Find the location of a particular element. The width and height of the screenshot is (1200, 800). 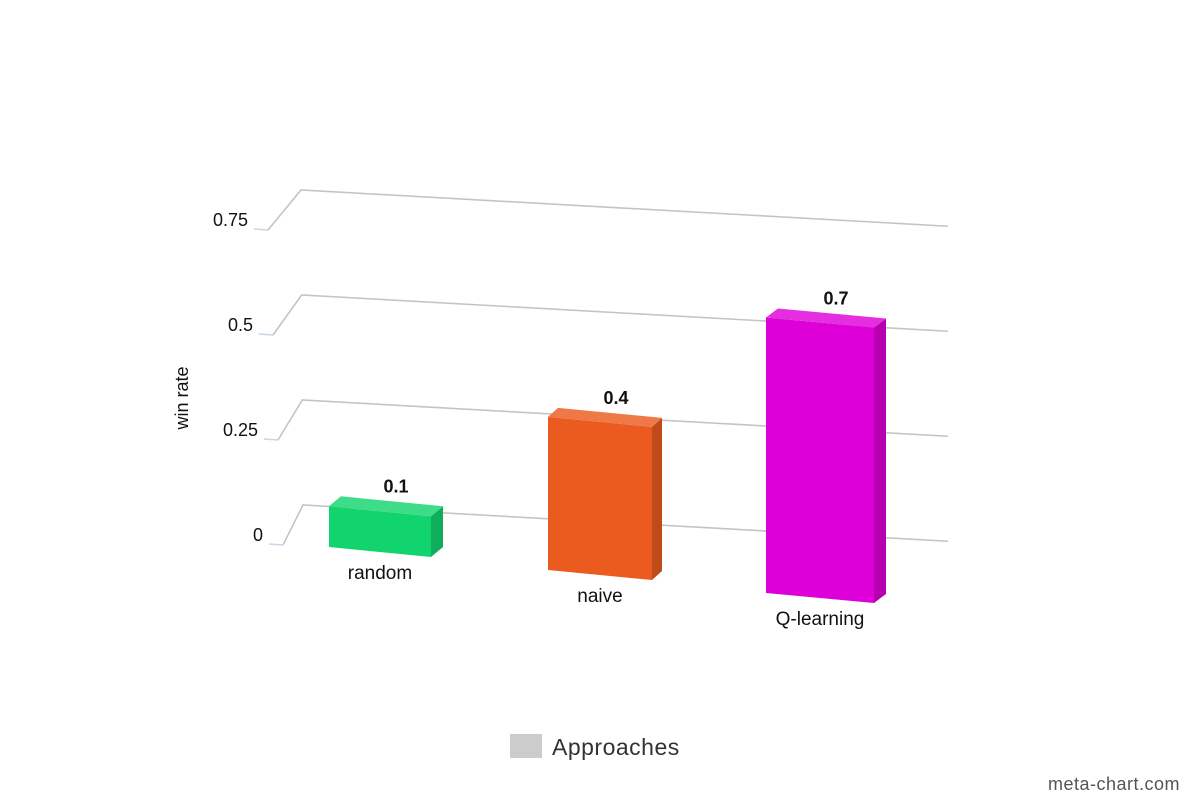

x-tick-label: Q-learning is located at coordinates (820, 619).